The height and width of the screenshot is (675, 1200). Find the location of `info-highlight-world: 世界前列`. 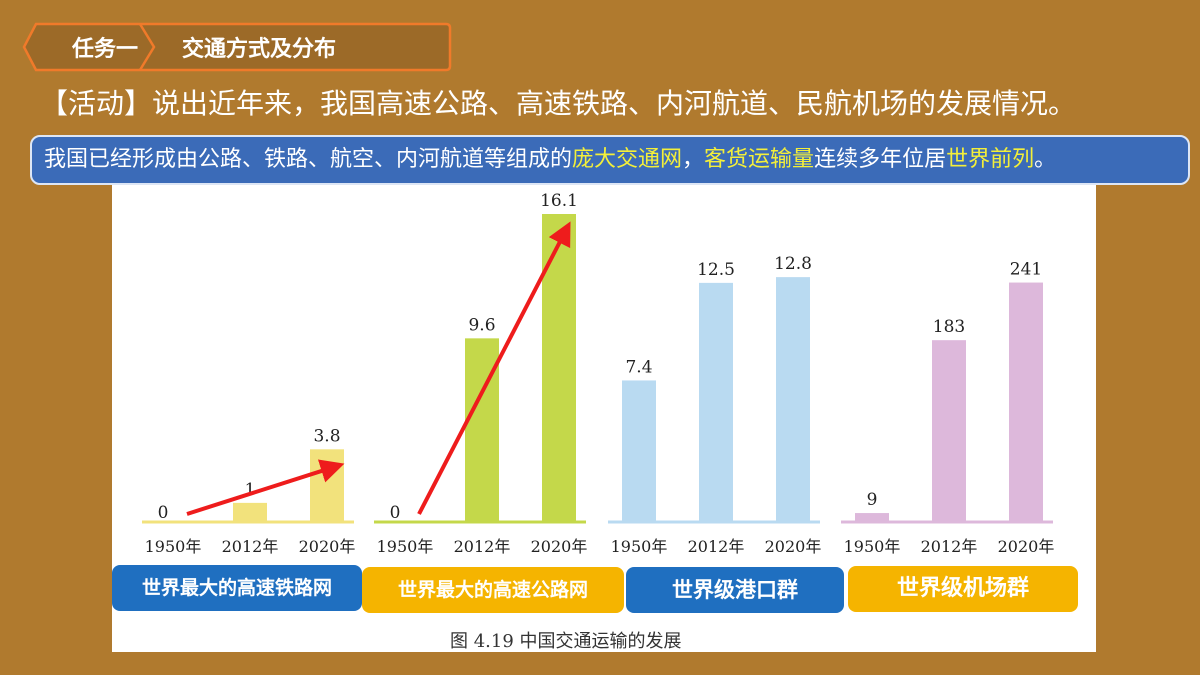

info-highlight-world: 世界前列 is located at coordinates (990, 159).